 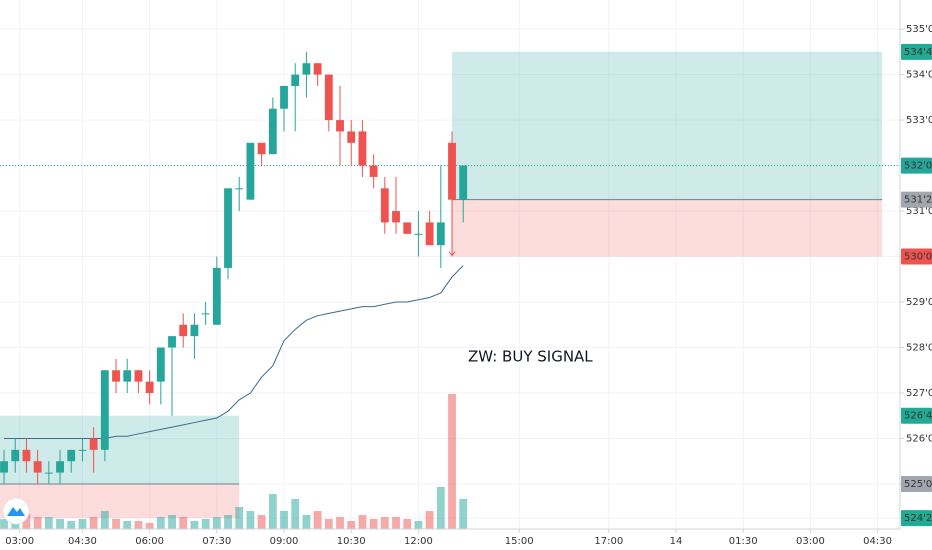 I want to click on price-label: 531'2, so click(x=918, y=200).